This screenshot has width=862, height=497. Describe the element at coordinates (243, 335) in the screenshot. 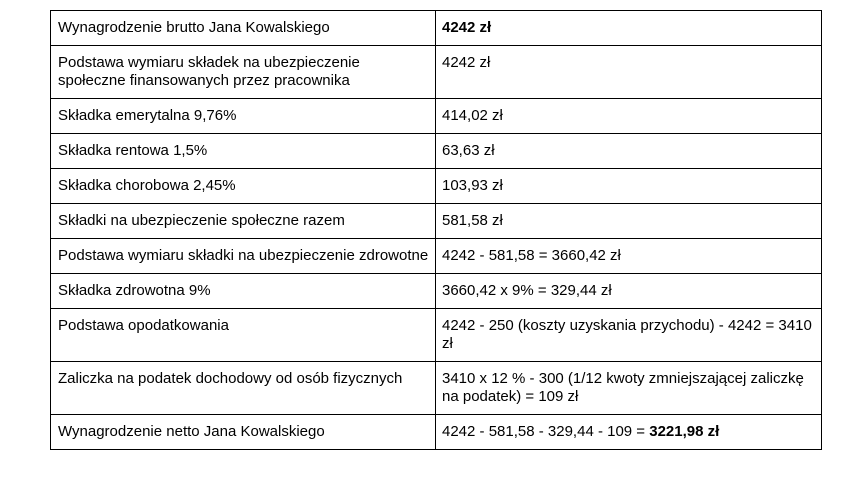

I see `row-label: Podstawa opodatkowania` at that location.